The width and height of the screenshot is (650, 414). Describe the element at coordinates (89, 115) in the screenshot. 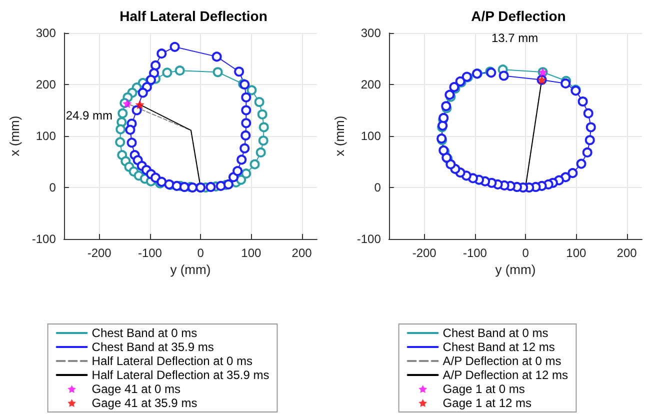

I see `annotation: 24.9 mm` at that location.